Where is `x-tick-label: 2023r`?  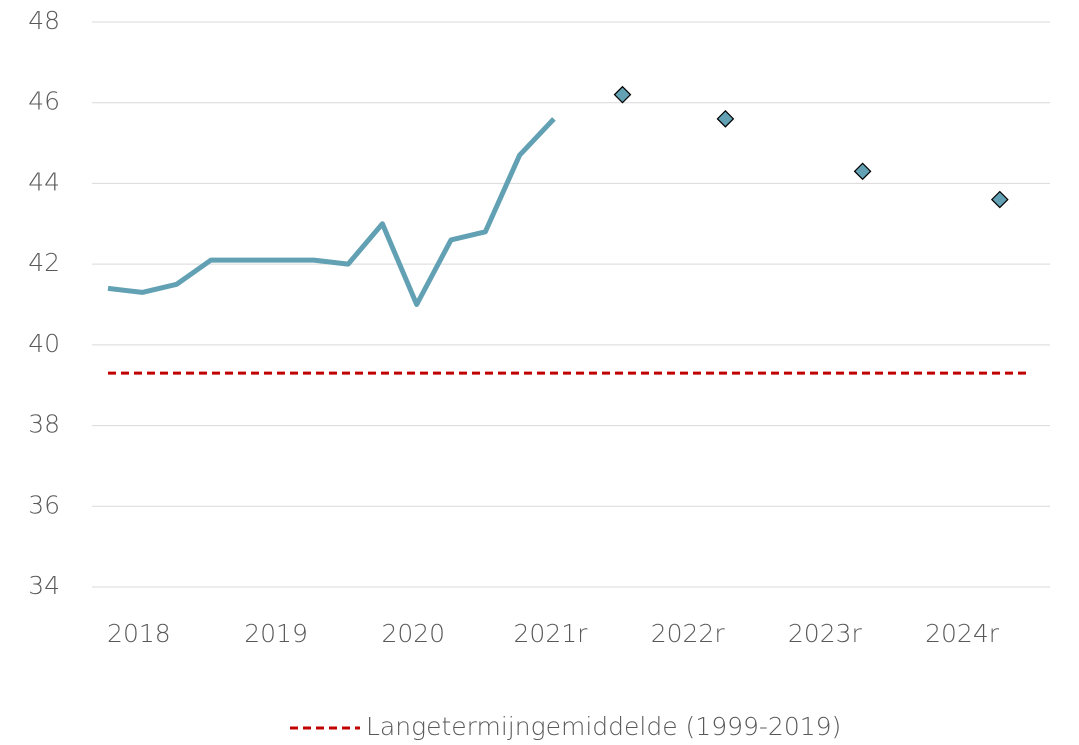 x-tick-label: 2023r is located at coordinates (825, 633).